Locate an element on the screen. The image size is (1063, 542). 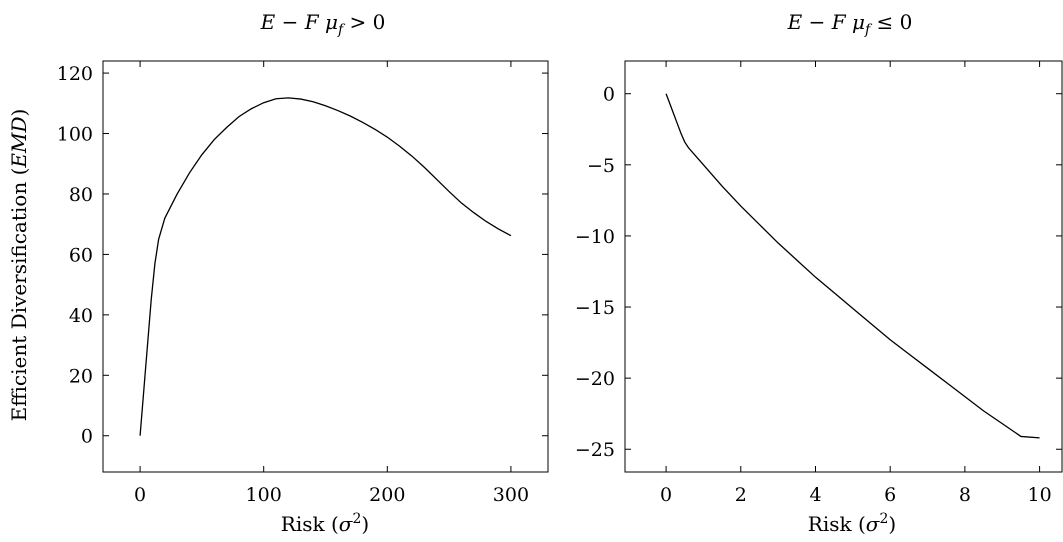
chart-right-x-axis-label: Risk (σ2) is located at coordinates (852, 523).